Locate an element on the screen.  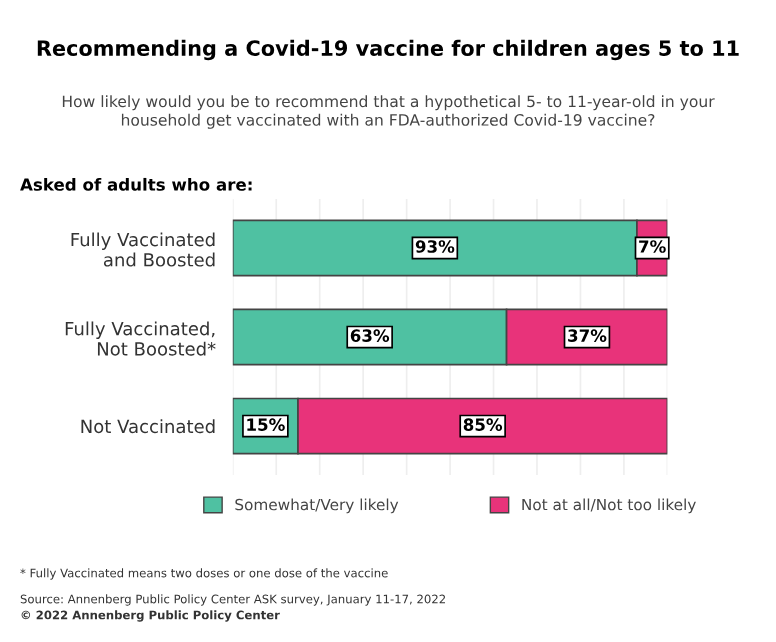
data-label: 93% is located at coordinates (435, 246).